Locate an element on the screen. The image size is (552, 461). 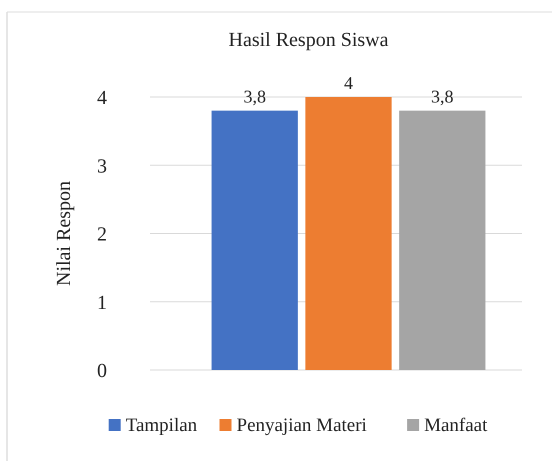
data-label: 4 is located at coordinates (348, 83).